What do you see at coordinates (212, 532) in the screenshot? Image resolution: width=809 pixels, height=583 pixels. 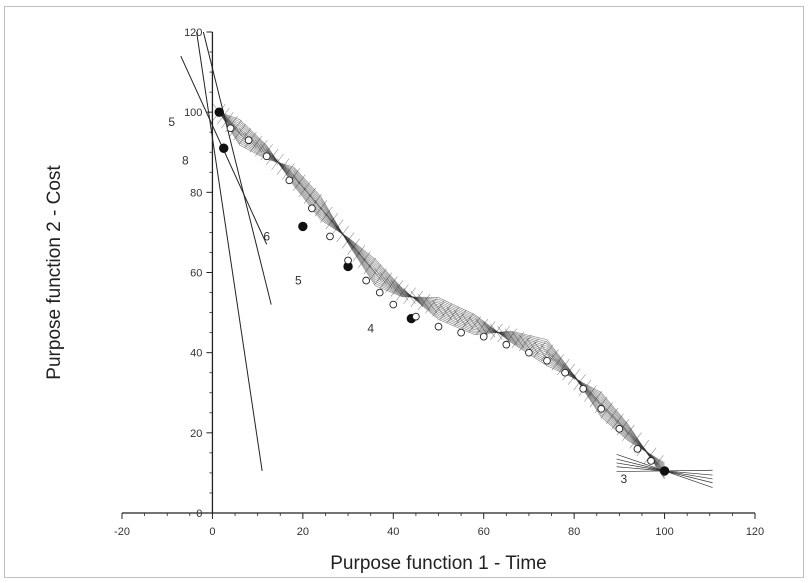 I see `x-tick-label: 0` at bounding box center [212, 532].